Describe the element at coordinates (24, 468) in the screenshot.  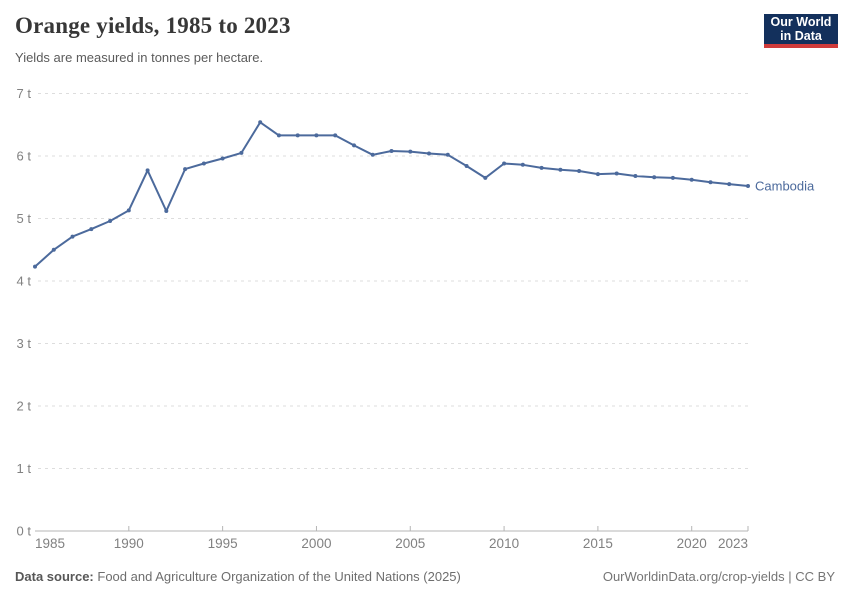
I see `y-tick-label: 1 t` at that location.